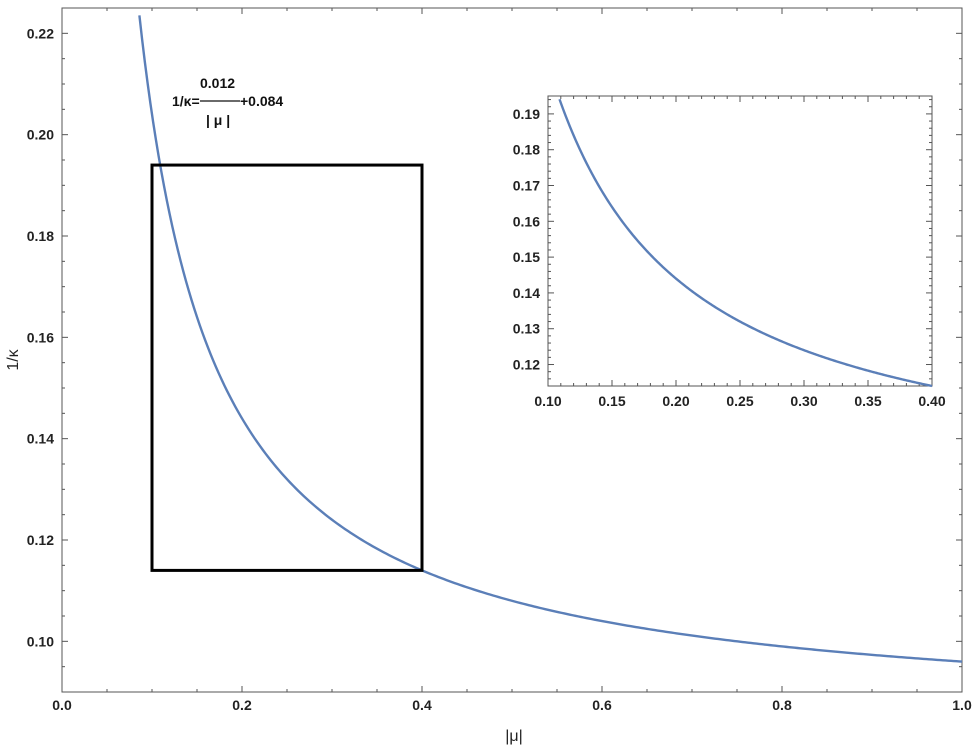 The height and width of the screenshot is (750, 972). What do you see at coordinates (602, 705) in the screenshot?
I see `main-x-tick-label: 0.6` at bounding box center [602, 705].